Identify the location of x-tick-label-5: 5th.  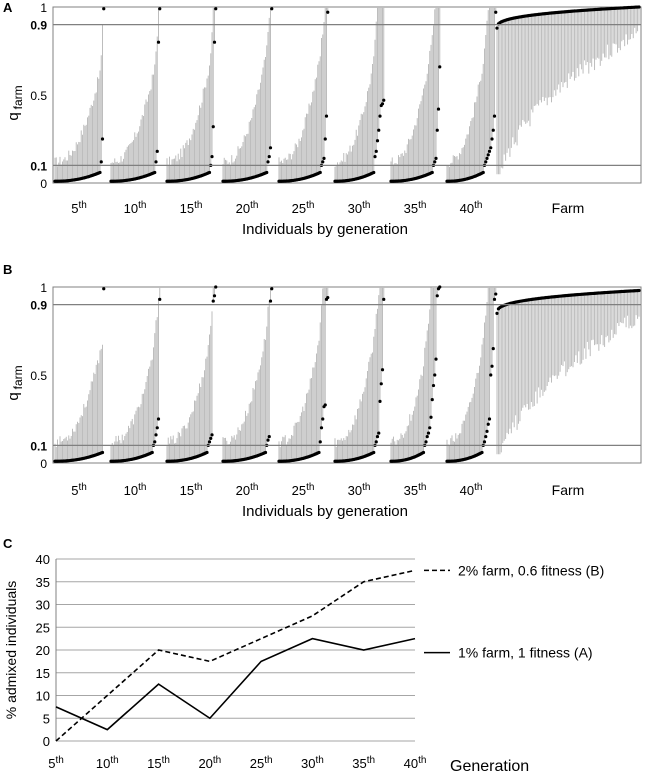
(56, 763).